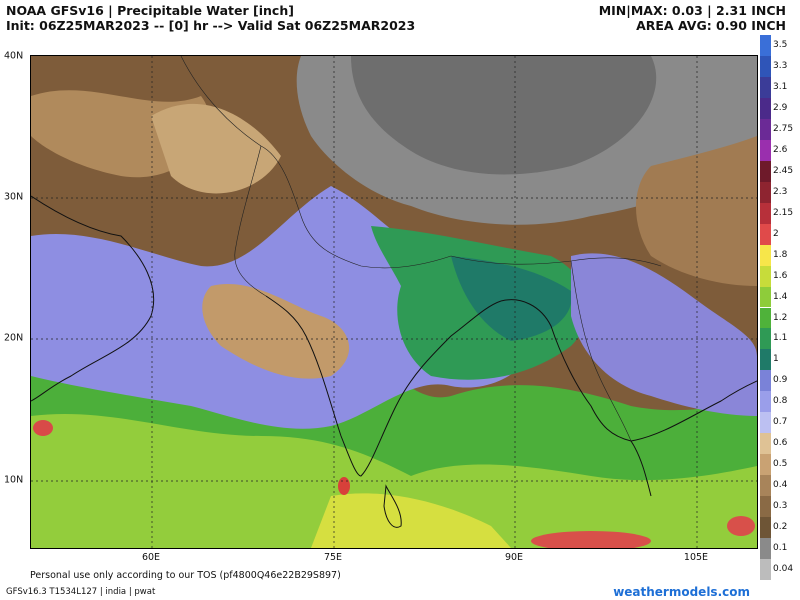 Image resolution: width=800 pixels, height=600 pixels. I want to click on bay-teal-field, so click(511, 298).